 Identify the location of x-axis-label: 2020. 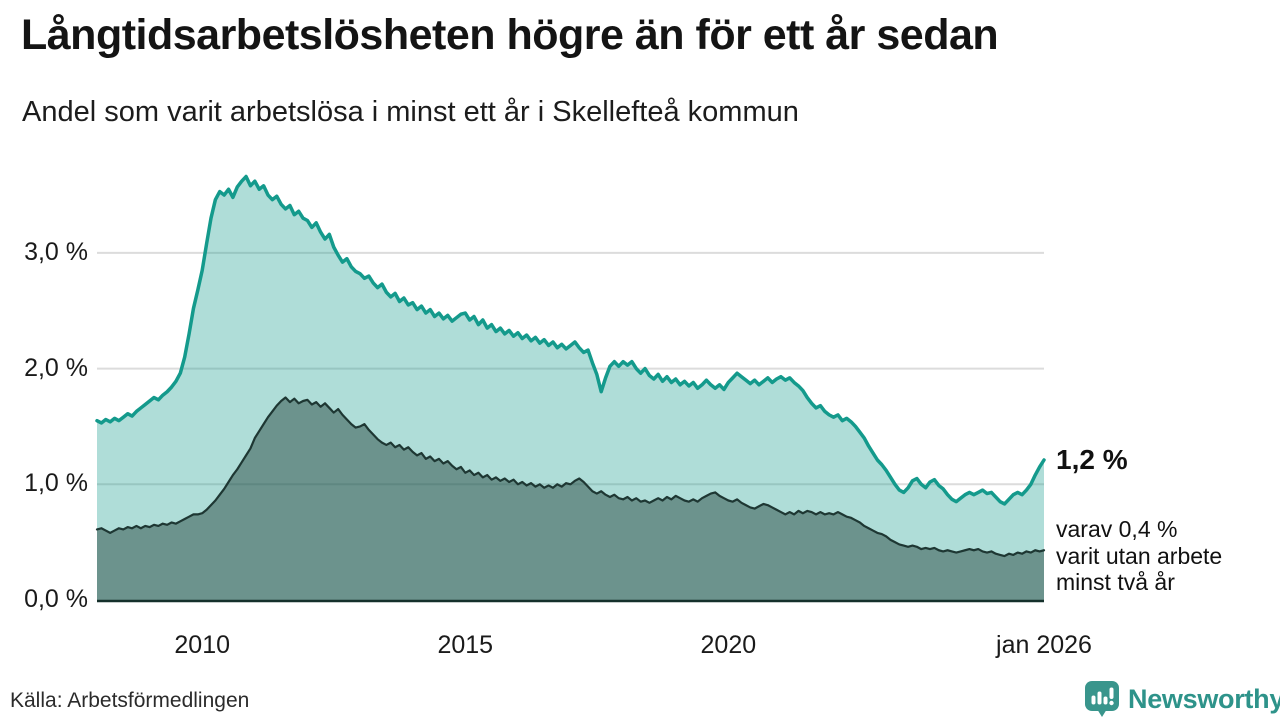
(728, 645).